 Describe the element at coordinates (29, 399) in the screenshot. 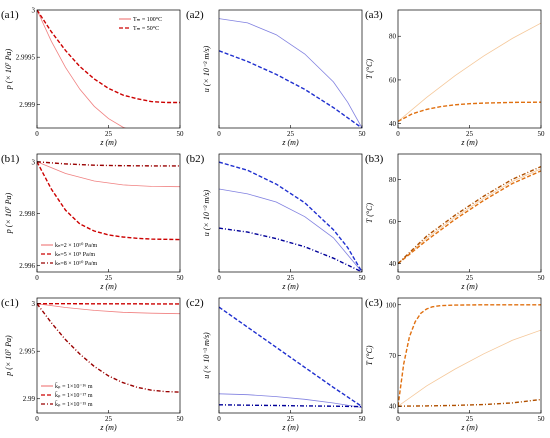

I see `y-tick-label: 2.99` at that location.